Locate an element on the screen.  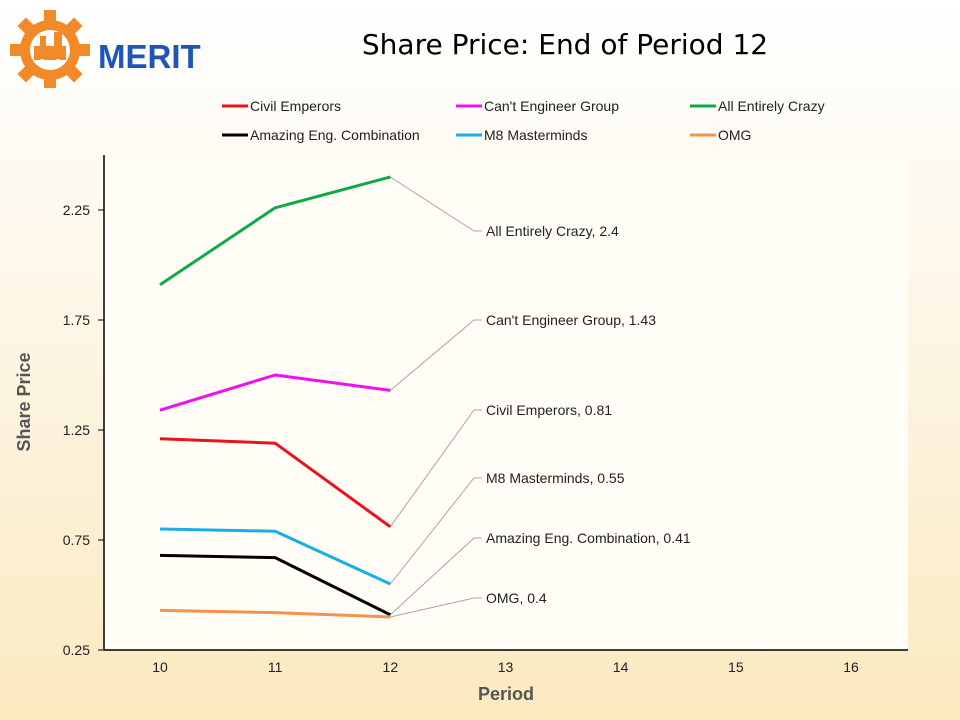
legend-entry: M8 Masterminds is located at coordinates (535, 135).